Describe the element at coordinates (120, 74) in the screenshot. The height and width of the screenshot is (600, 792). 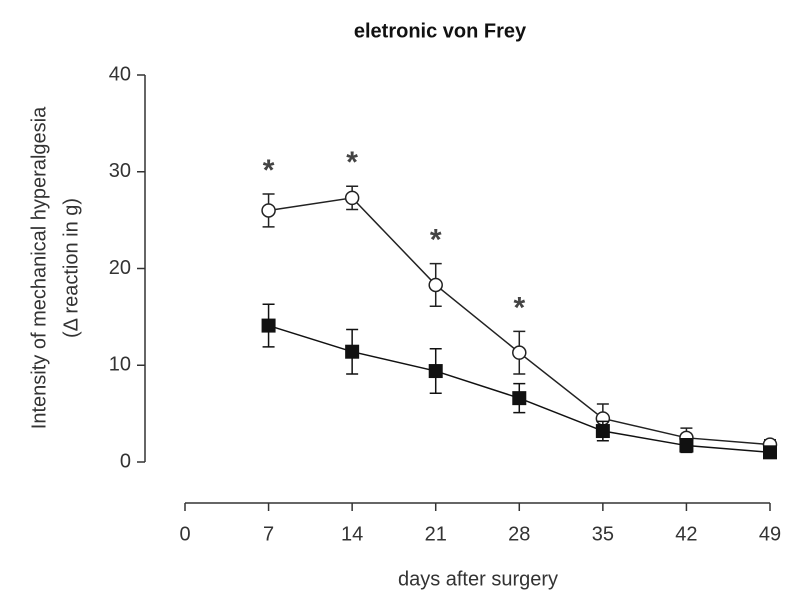
I see `y-tick-label: 40` at that location.